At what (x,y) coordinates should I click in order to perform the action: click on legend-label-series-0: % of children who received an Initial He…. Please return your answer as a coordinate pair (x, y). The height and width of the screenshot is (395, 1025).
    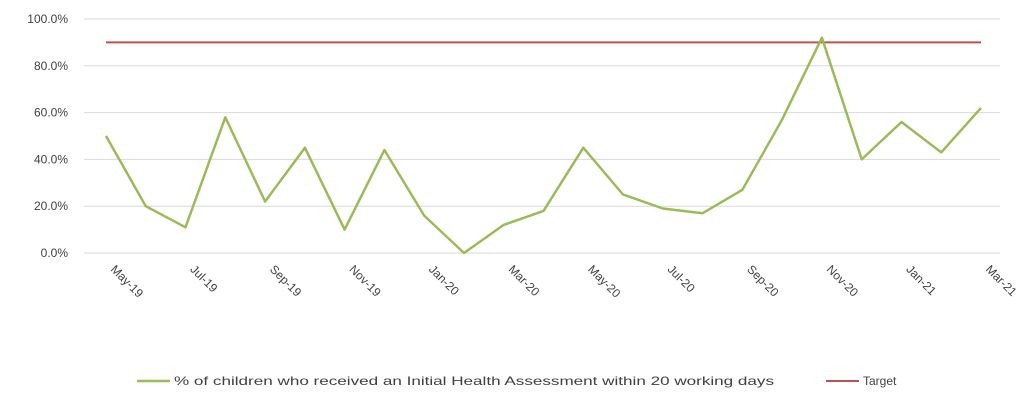
    Looking at the image, I should click on (474, 381).